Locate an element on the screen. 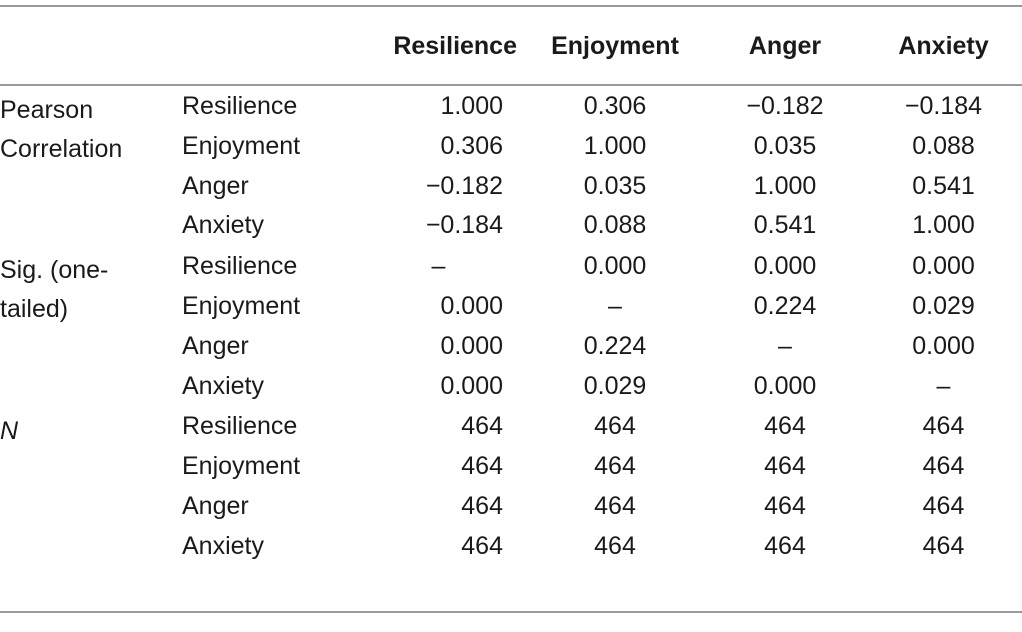 This screenshot has height=632, width=1022. cell-anger: 1.000 is located at coordinates (785, 185).